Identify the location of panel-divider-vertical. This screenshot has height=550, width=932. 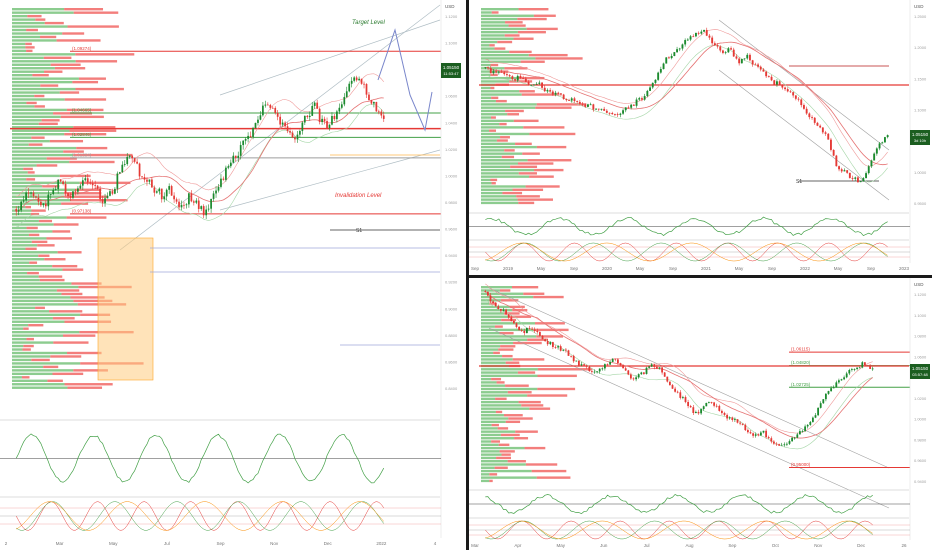
(467, 275).